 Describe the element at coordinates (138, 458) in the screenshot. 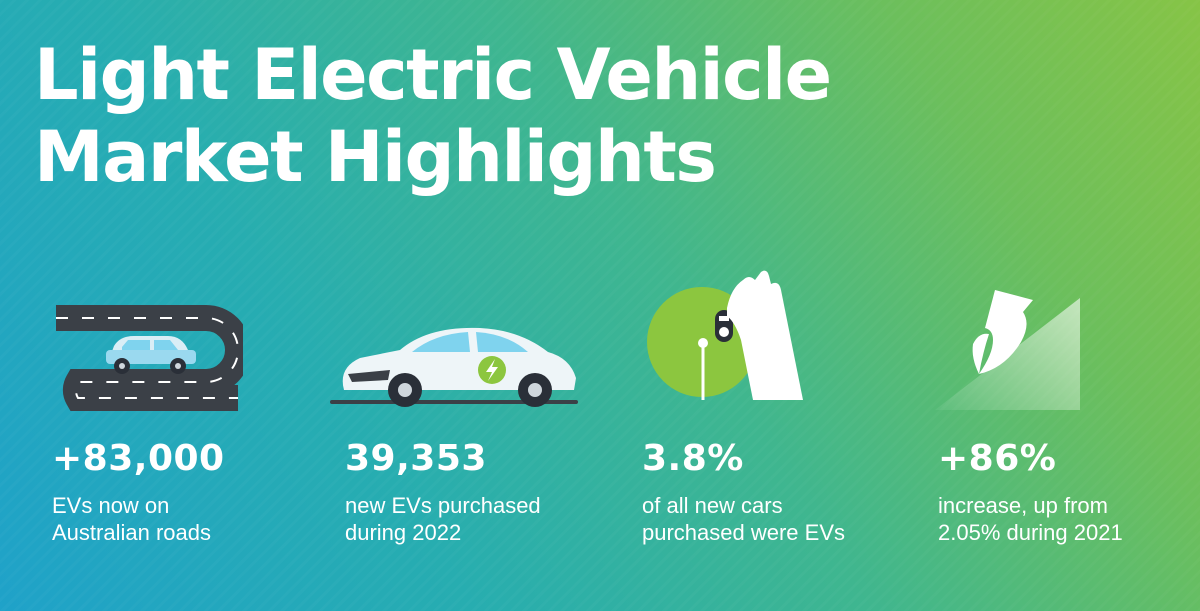

I see `stat-value: +83,000` at that location.